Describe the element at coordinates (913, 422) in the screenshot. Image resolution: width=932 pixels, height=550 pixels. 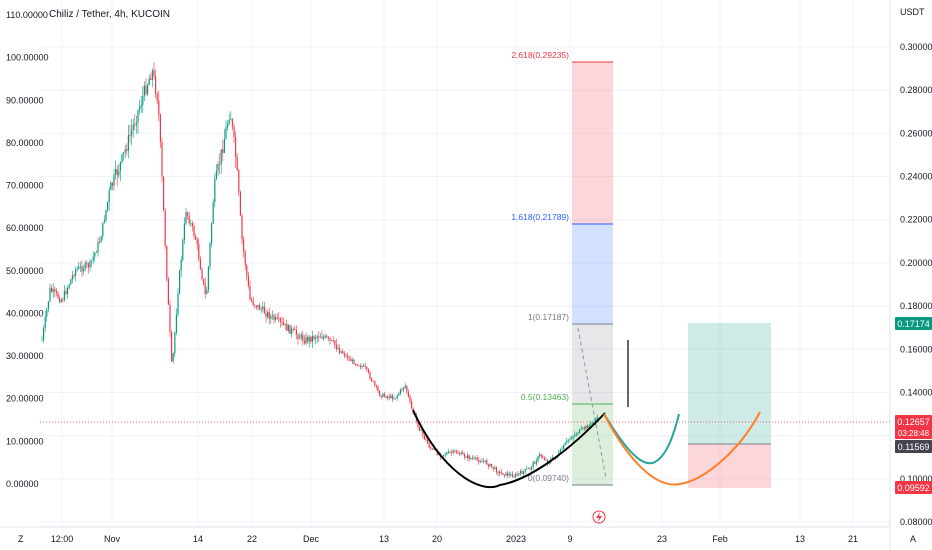
I see `price-tag-current-text: 0.12657` at that location.